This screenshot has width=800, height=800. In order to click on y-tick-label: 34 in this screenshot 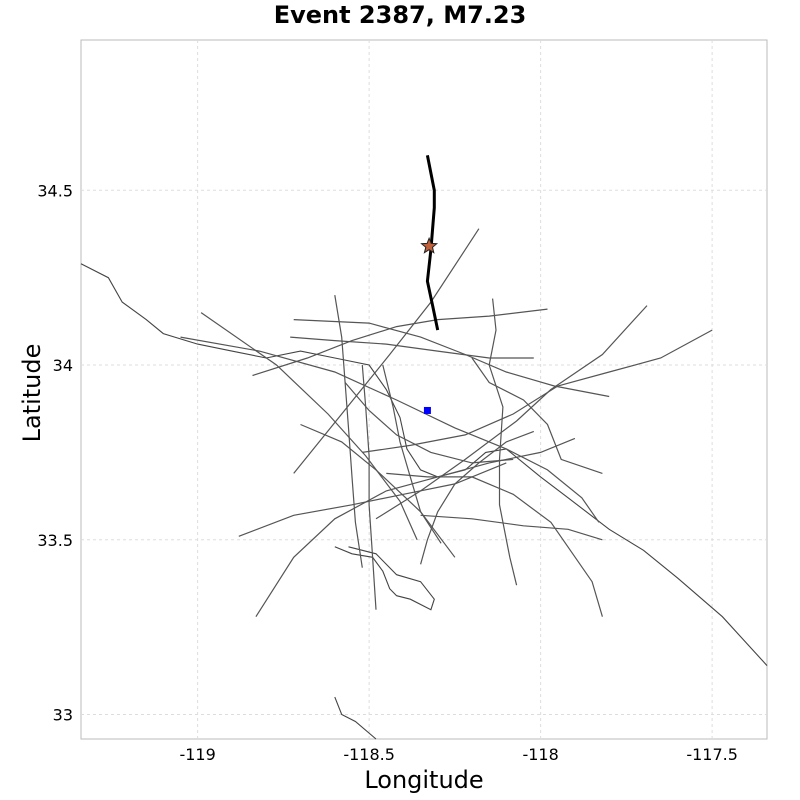, I will do `click(63, 365)`.